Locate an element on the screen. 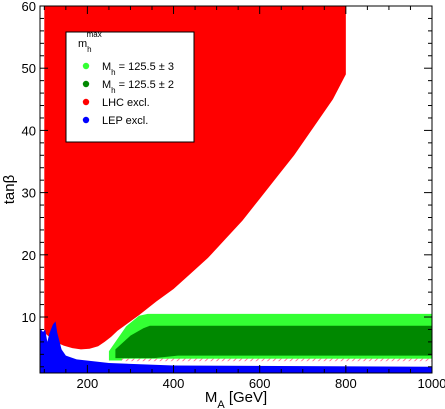  legend-label: Mh = 125.5 ± 2 is located at coordinates (138, 87).